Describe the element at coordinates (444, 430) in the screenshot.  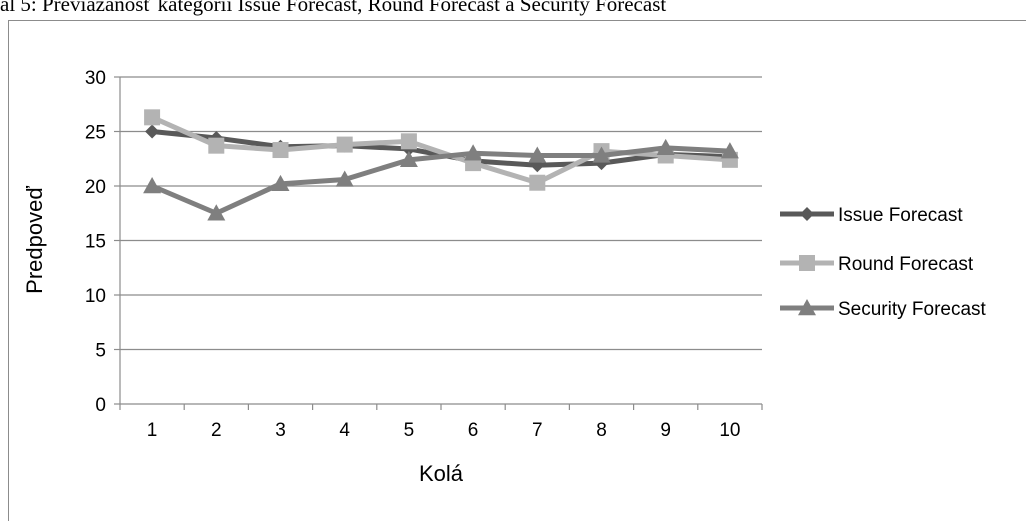
I see `x-tick-labels: 1 2 3 4 5 6 7 8 9 10` at that location.